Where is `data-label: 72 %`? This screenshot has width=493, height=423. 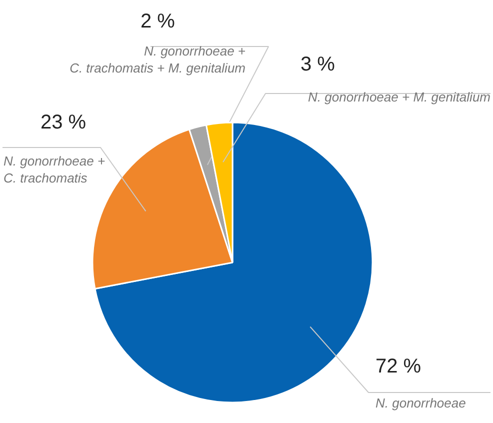 data-label: 72 % is located at coordinates (399, 367).